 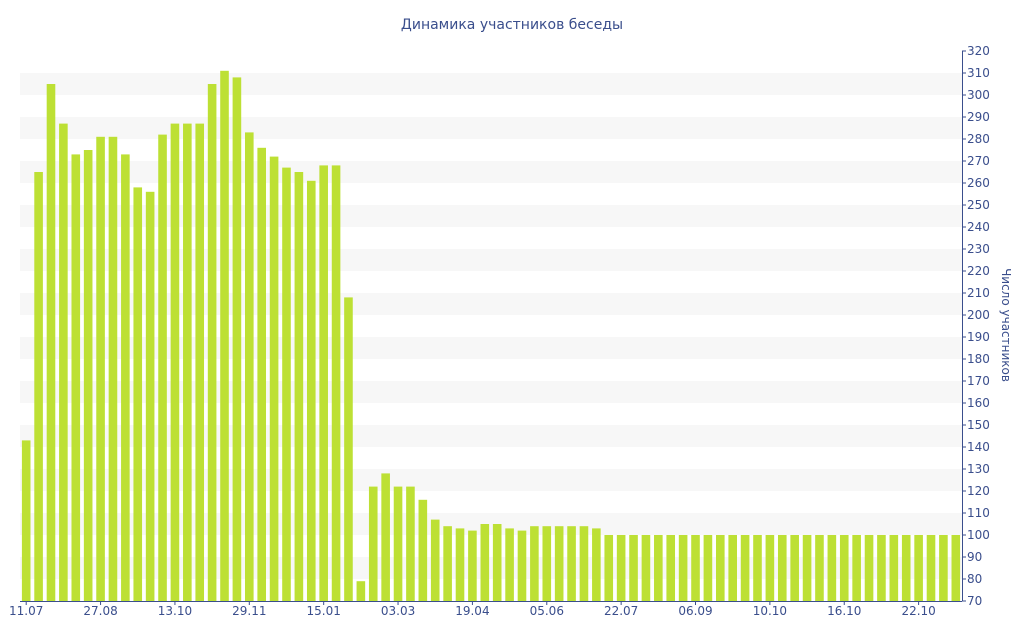 What do you see at coordinates (621, 611) in the screenshot?
I see `x-tick-label: 22.07` at bounding box center [621, 611].